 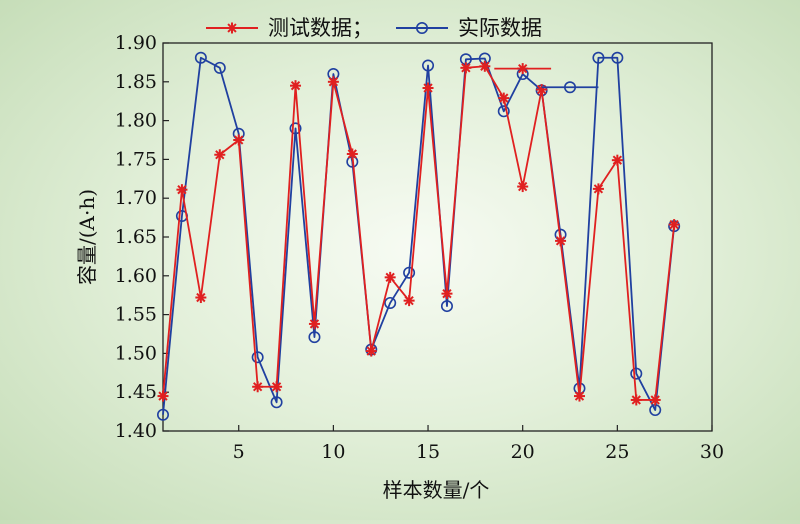 I want to click on legend-label-test: 测试数据；, so click(x=320, y=28).